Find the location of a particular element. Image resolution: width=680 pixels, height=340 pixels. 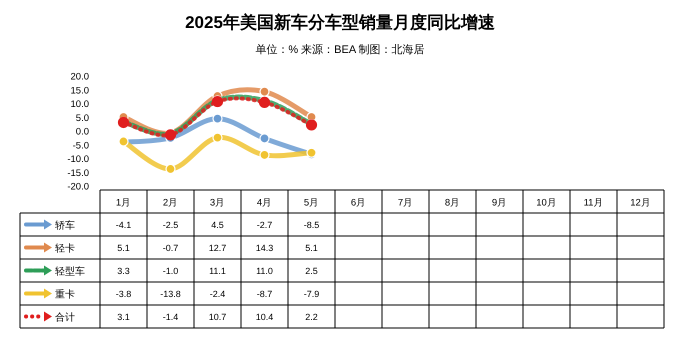

data-label: 2.2 is located at coordinates (311, 317).